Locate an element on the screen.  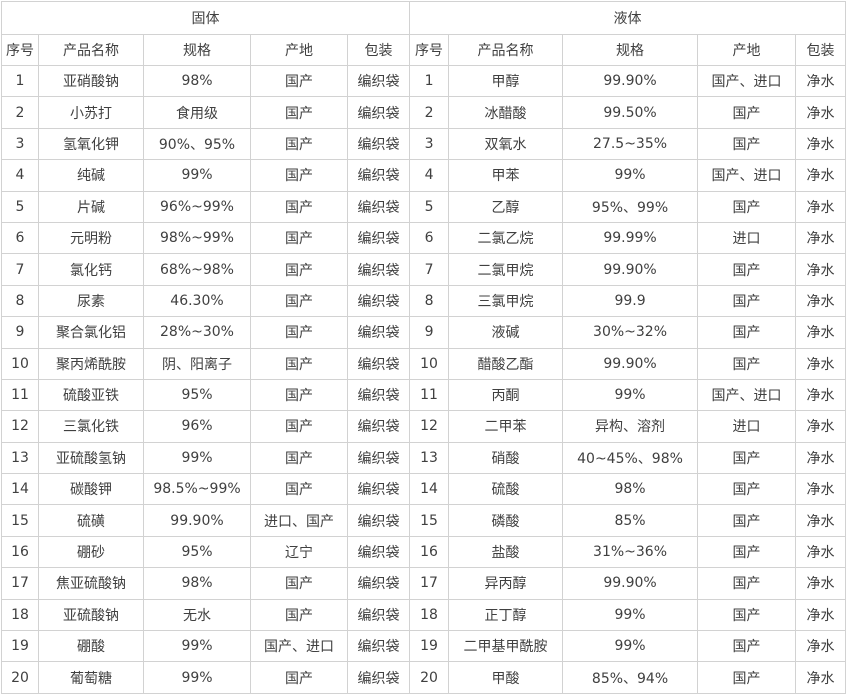
cell-liquid-index: 20 is located at coordinates (429, 677).